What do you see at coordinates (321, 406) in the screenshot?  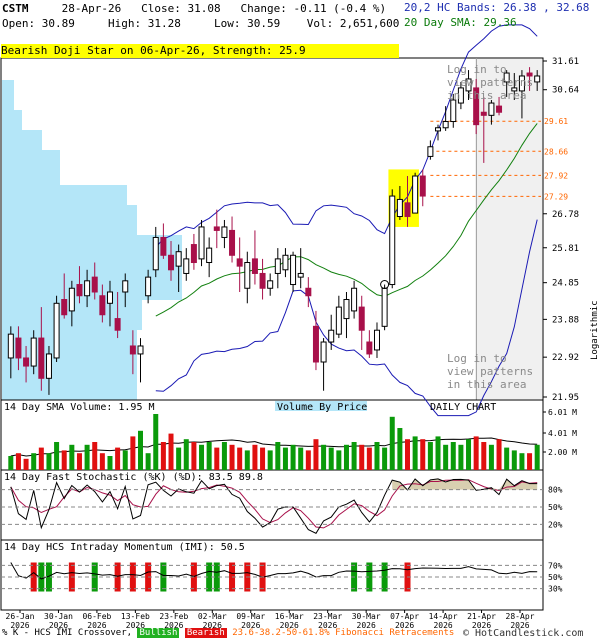 I see `vbp-label-bg` at bounding box center [321, 406].